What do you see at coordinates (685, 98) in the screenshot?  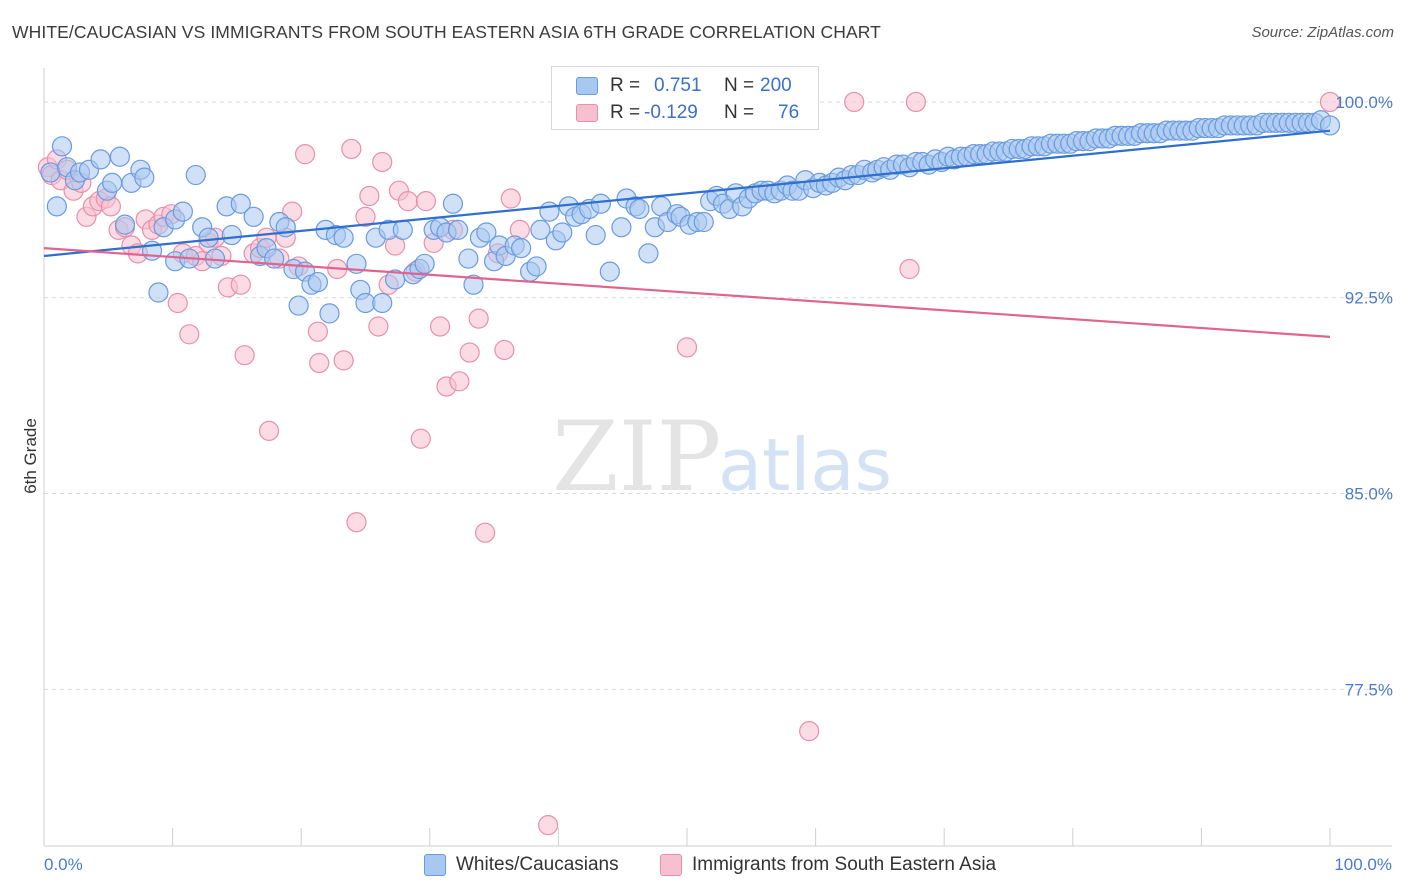 I see `stats-legend: R = 0.751 N = 200 R = -0.129 N = 76` at bounding box center [685, 98].